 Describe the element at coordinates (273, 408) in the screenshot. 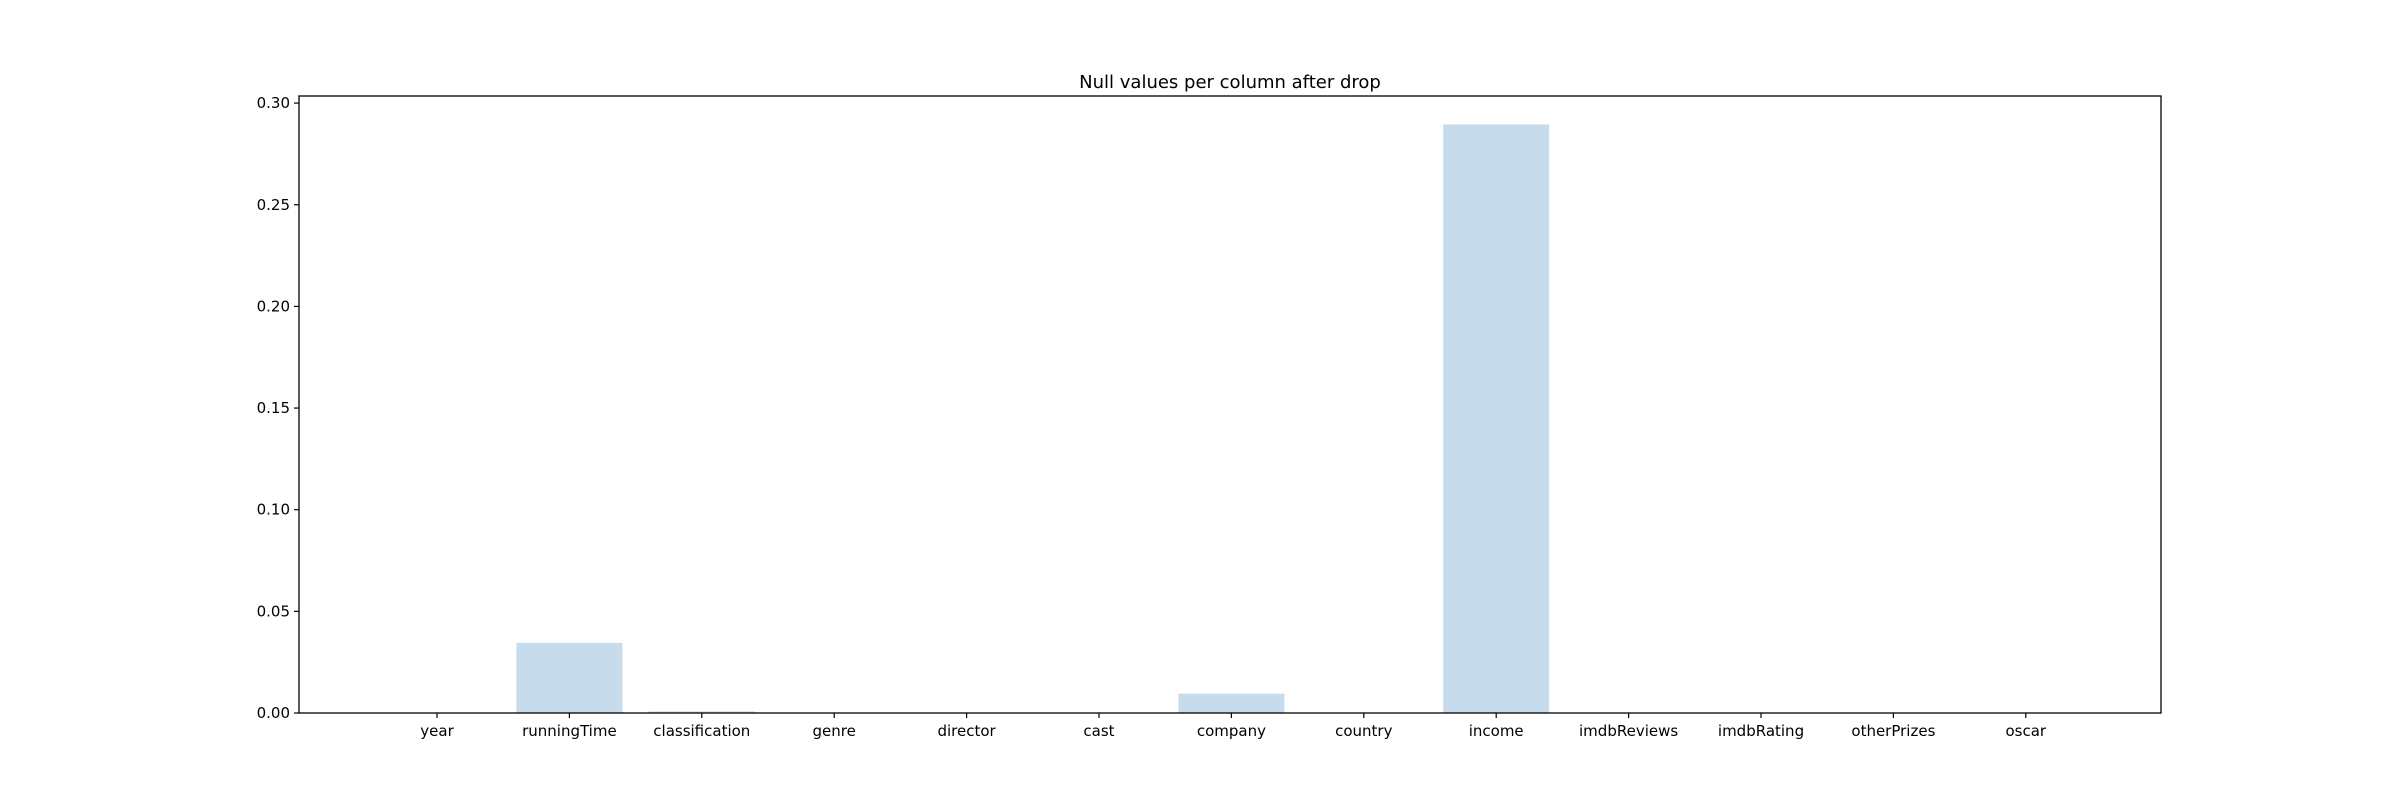

I see `y-tick-label: 0.15` at that location.